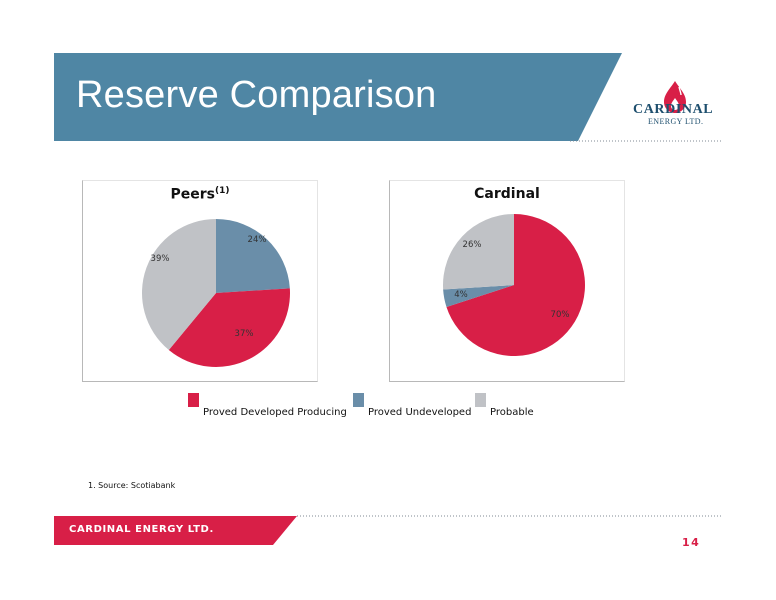 Image resolution: width=776 pixels, height=600 pixels. What do you see at coordinates (358, 400) in the screenshot?
I see `legend-swatch-pud` at bounding box center [358, 400].